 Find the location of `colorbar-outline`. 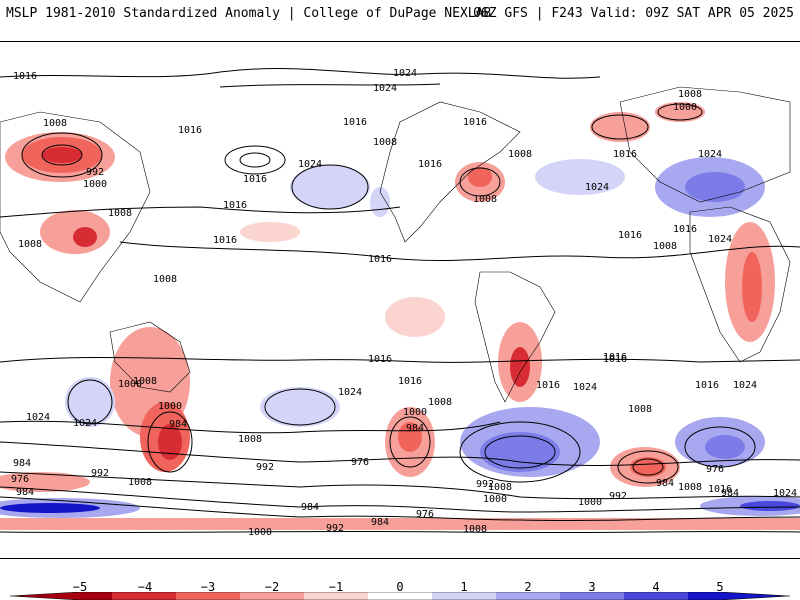

colorbar-outline is located at coordinates (400, 596).